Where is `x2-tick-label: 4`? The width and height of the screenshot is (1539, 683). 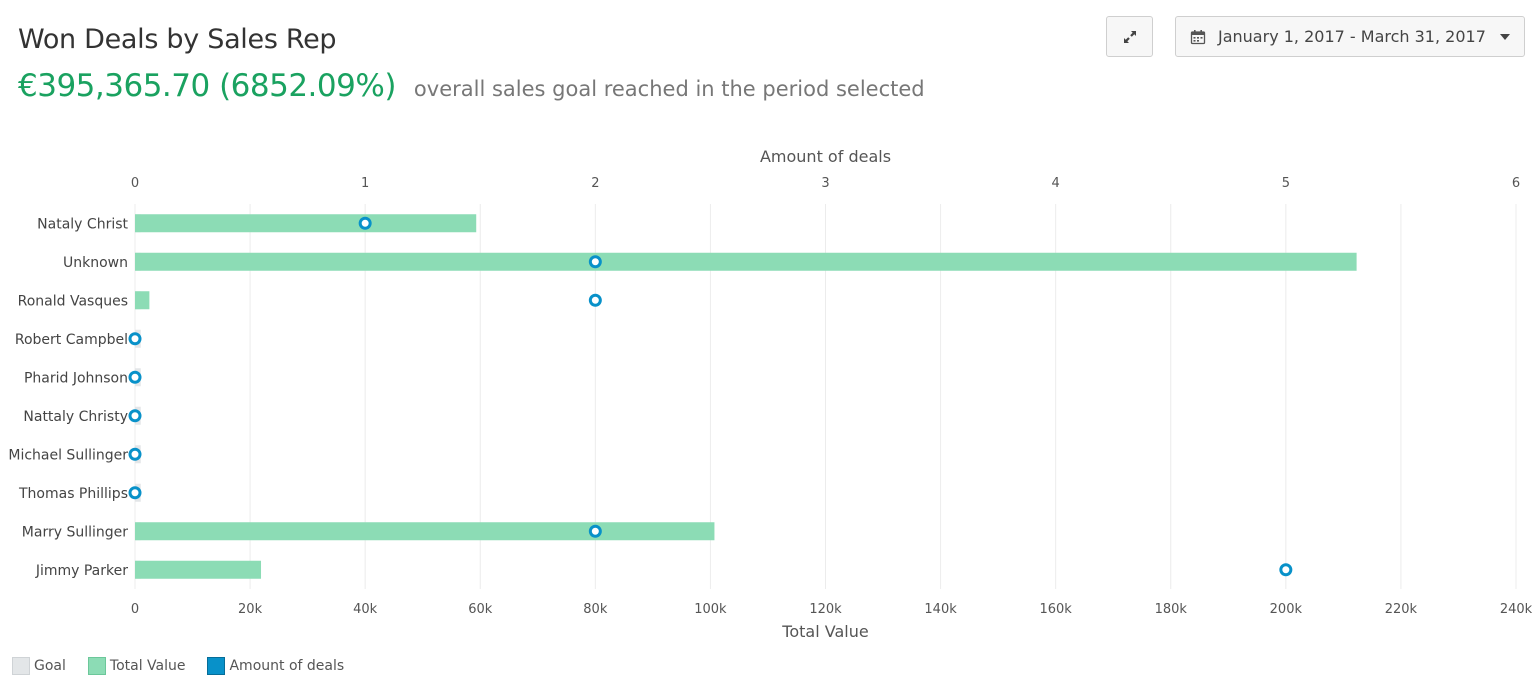 x2-tick-label: 4 is located at coordinates (1056, 183).